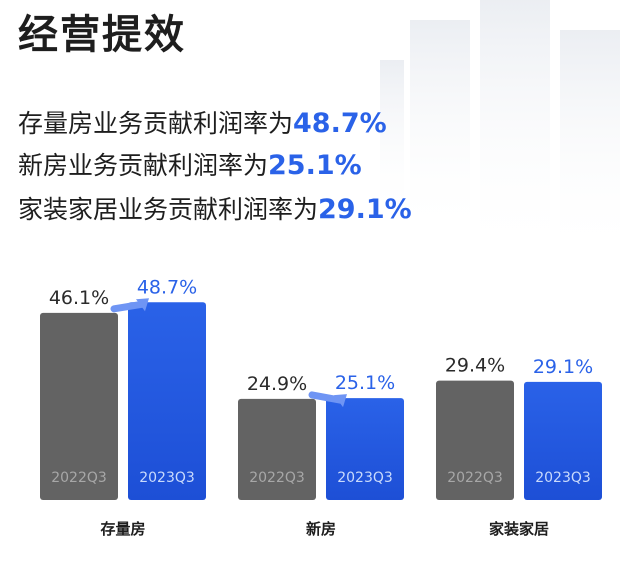  Describe the element at coordinates (340, 123) in the screenshot. I see `metric-value: 48.7%` at that location.